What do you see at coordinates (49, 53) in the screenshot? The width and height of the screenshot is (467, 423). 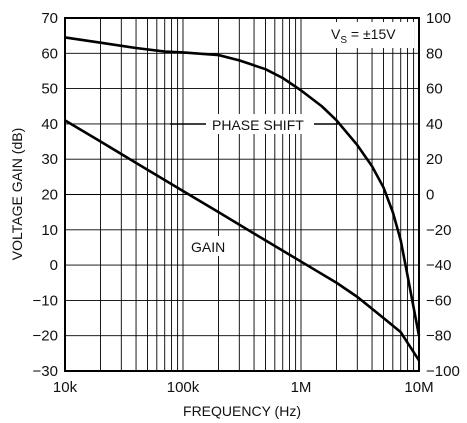 I see `y-tick-label: 60` at bounding box center [49, 53].